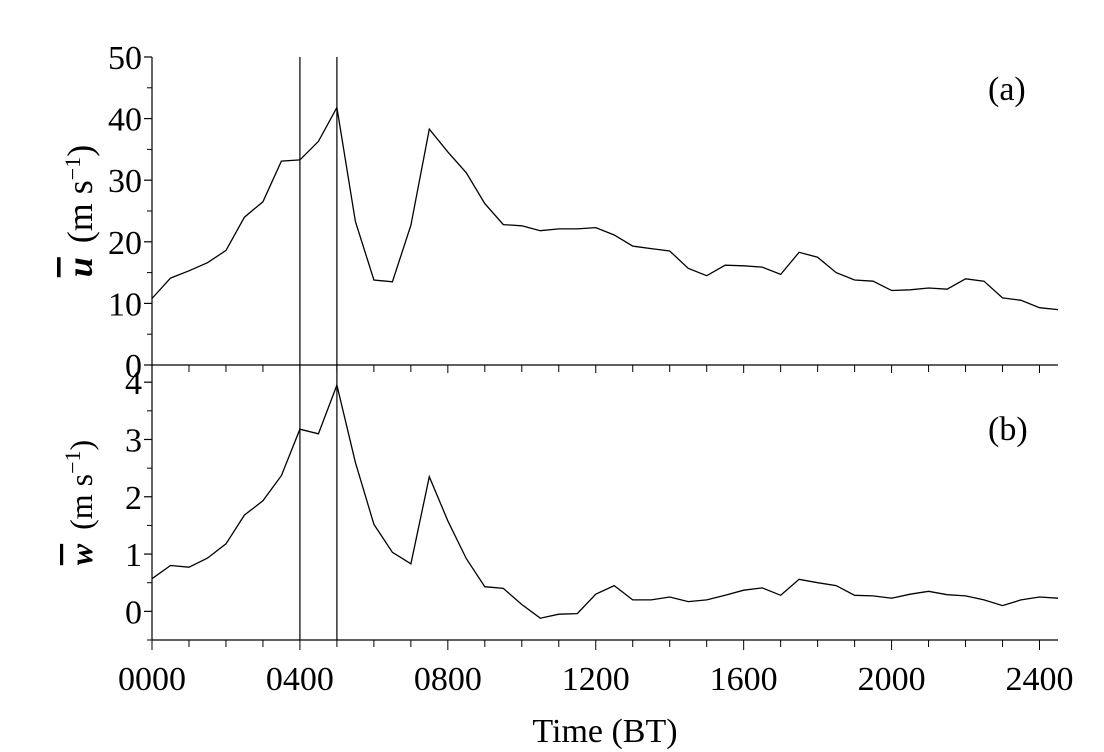  I want to click on x-tick-label: 2000, so click(892, 679).